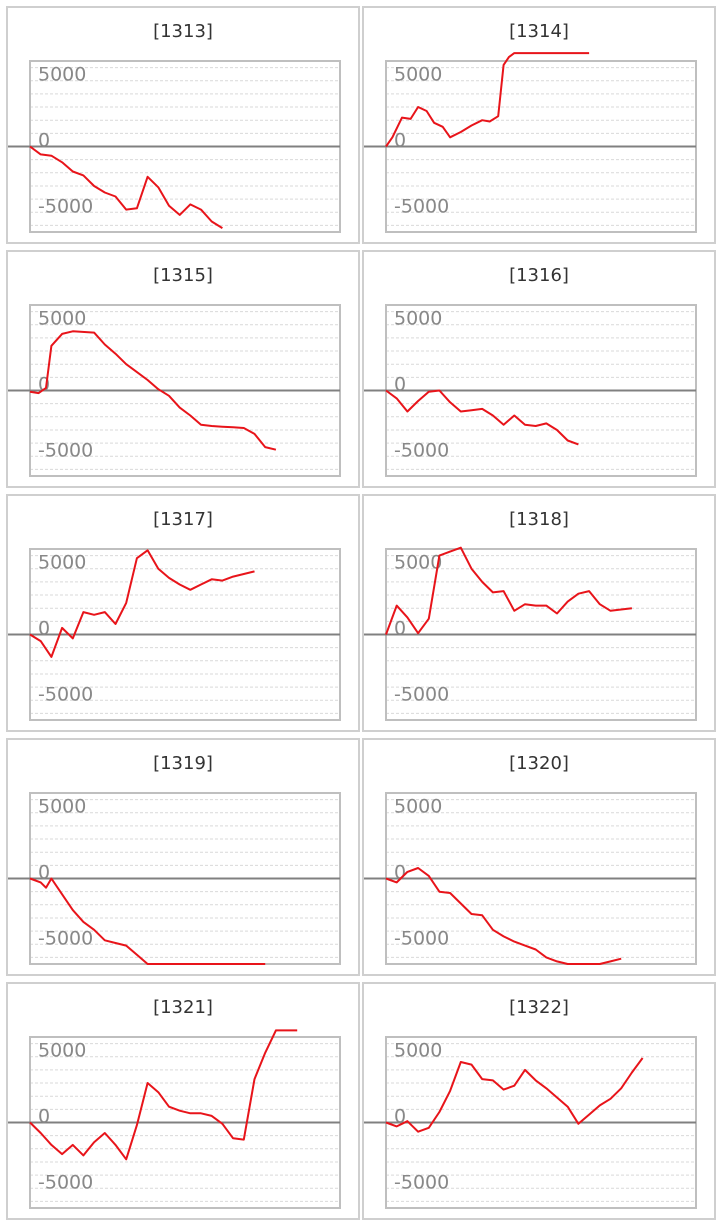 Image resolution: width=722 pixels, height=1226 pixels. What do you see at coordinates (183, 519) in the screenshot?
I see `chart-title: [1317]` at bounding box center [183, 519].